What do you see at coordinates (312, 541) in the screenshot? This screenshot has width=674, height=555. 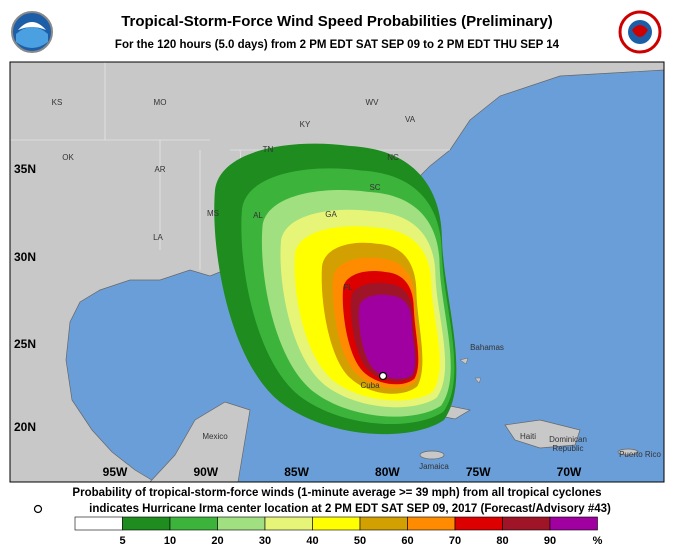 I see `legend-label: 40` at bounding box center [312, 541].